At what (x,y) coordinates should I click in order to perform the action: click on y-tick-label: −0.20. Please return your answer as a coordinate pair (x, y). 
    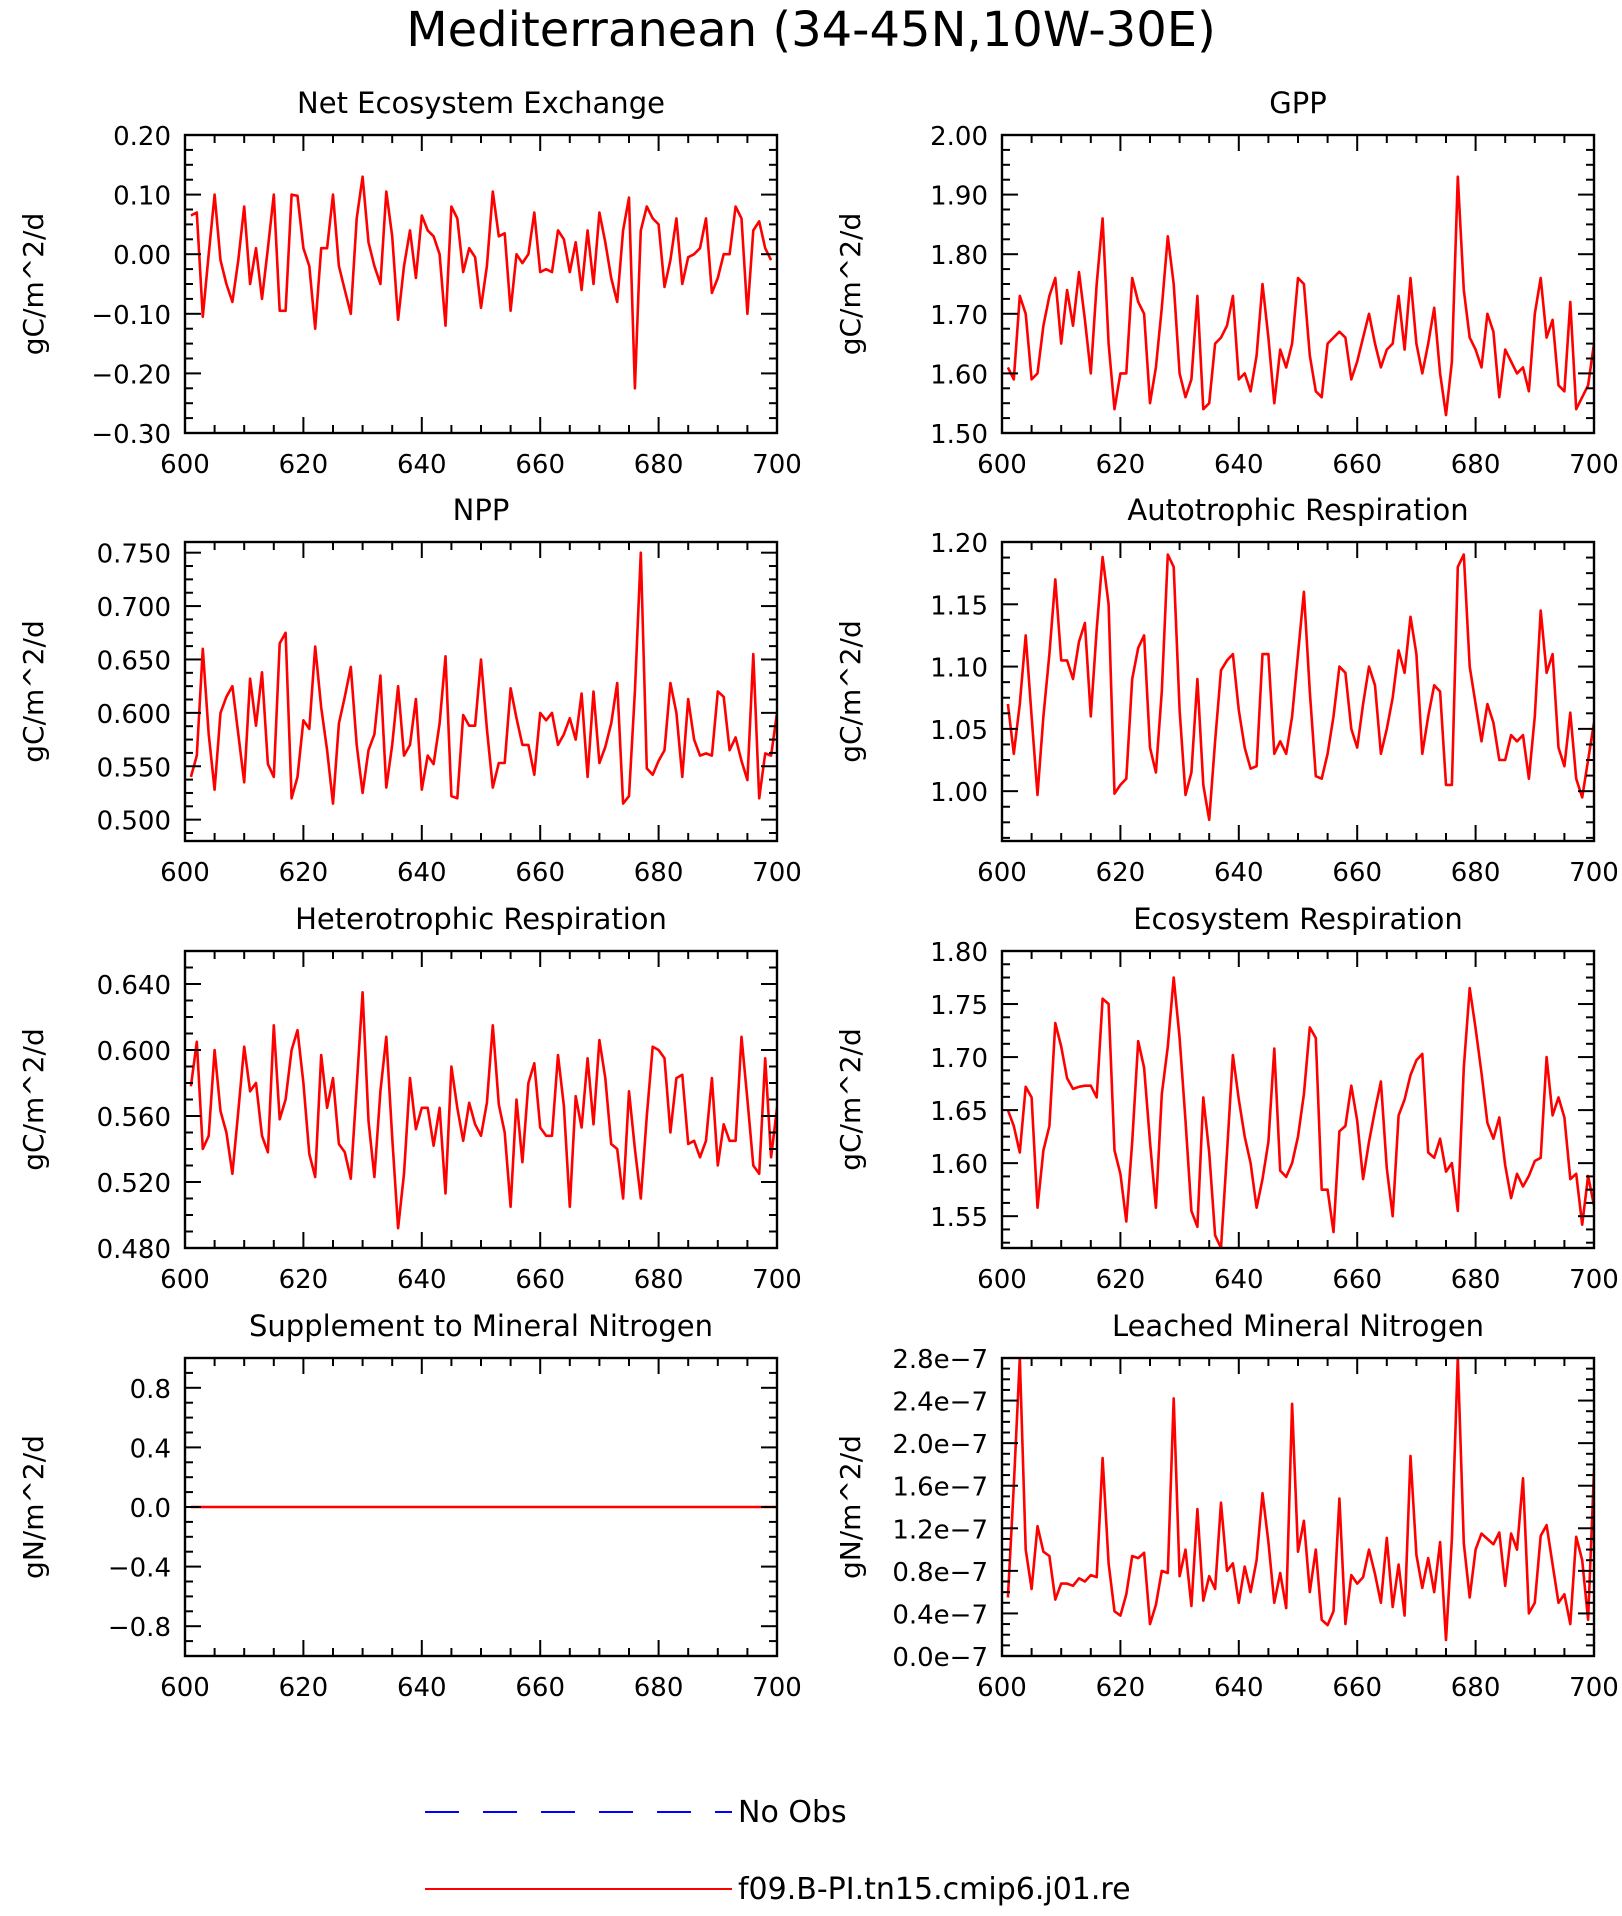
    Looking at the image, I should click on (131, 375).